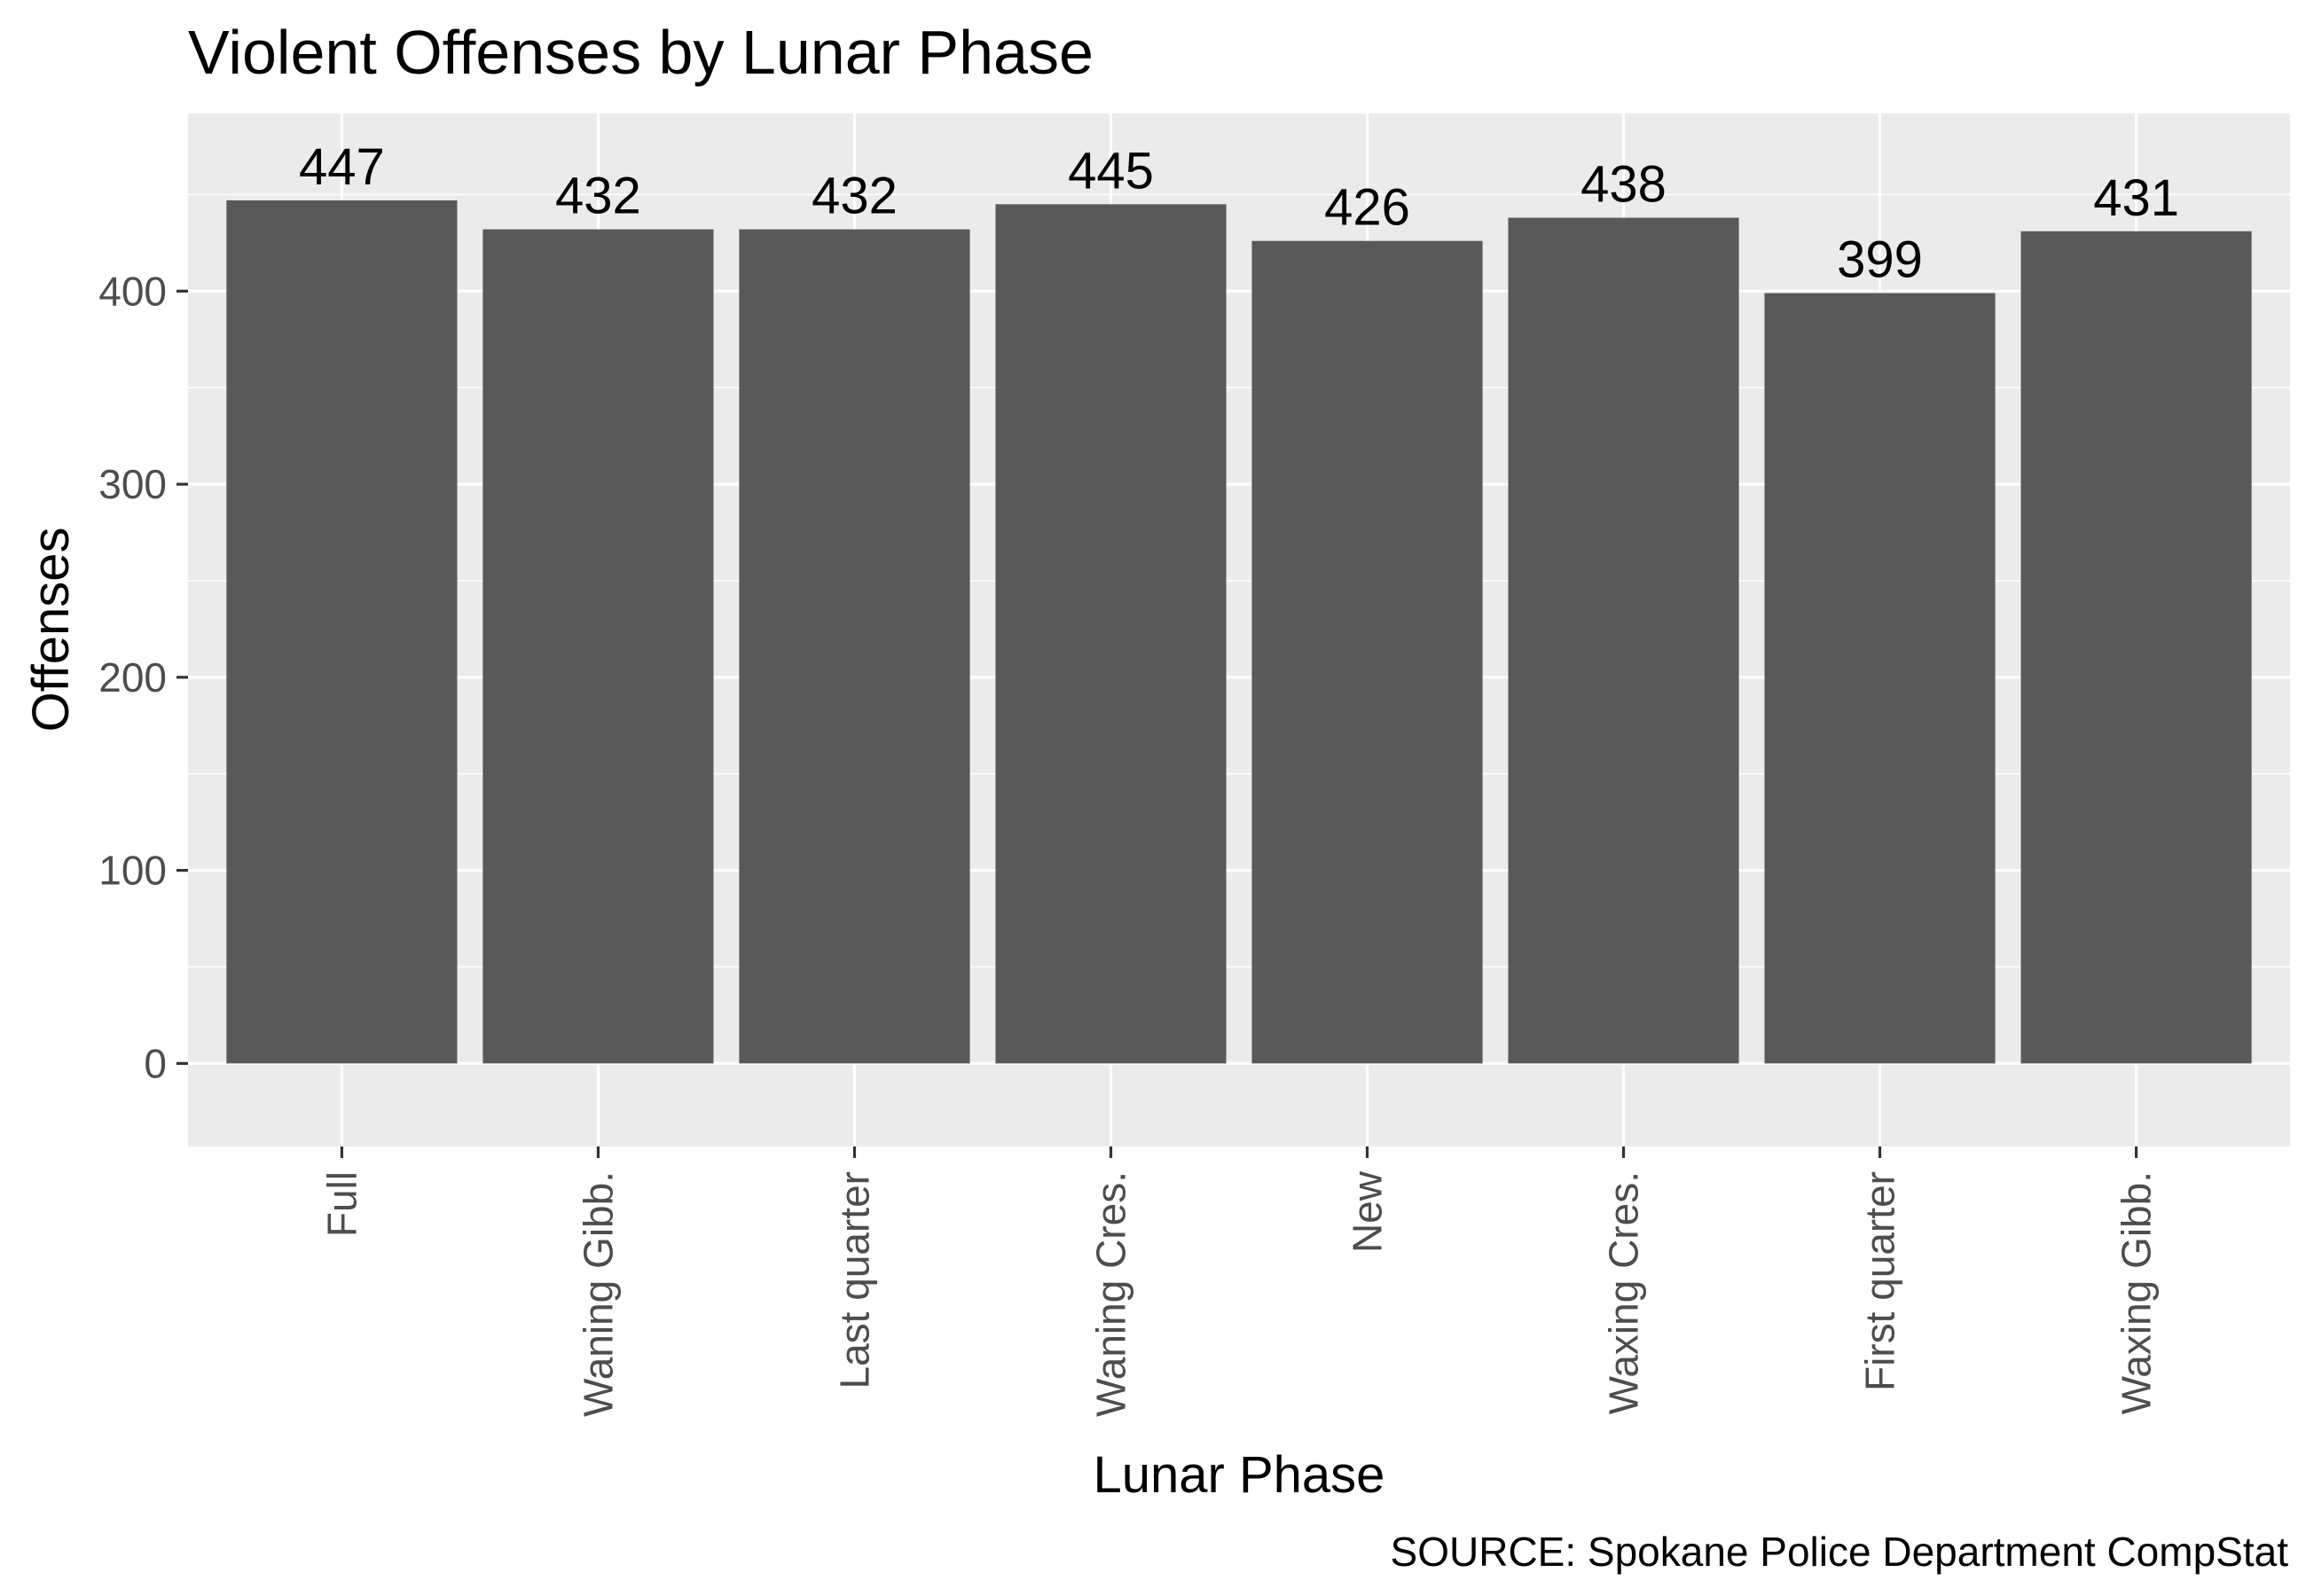 The image size is (2306, 1596). Describe the element at coordinates (132, 291) in the screenshot. I see `y-tick-label: 400` at that location.